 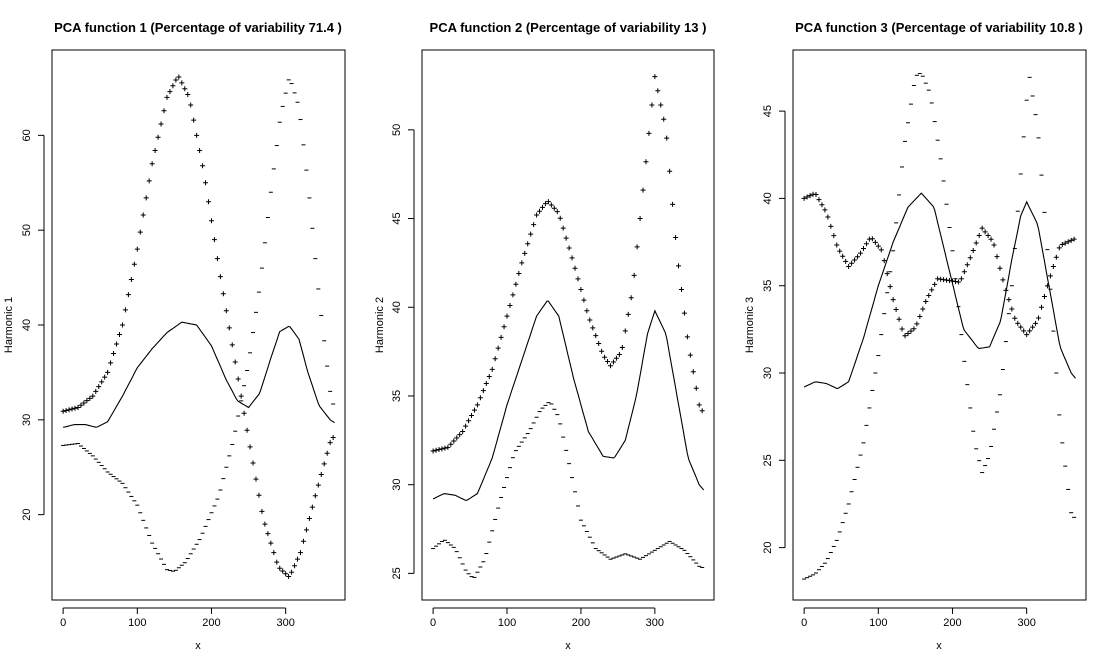 I want to click on x-tick-label: 300, so click(x=655, y=623).